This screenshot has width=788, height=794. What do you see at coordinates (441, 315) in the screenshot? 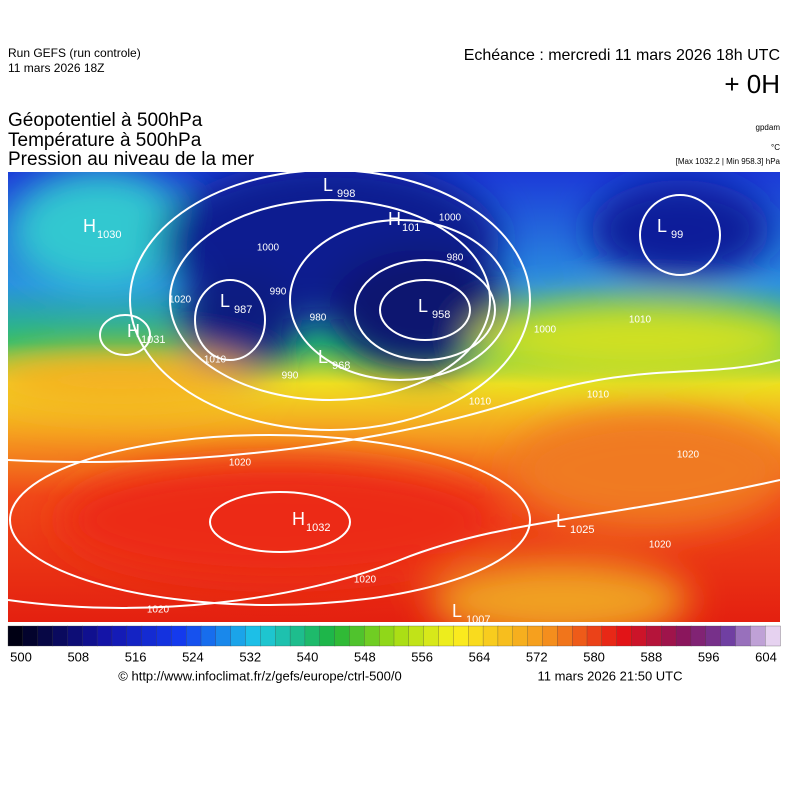
I see `center-value: 958` at bounding box center [441, 315].